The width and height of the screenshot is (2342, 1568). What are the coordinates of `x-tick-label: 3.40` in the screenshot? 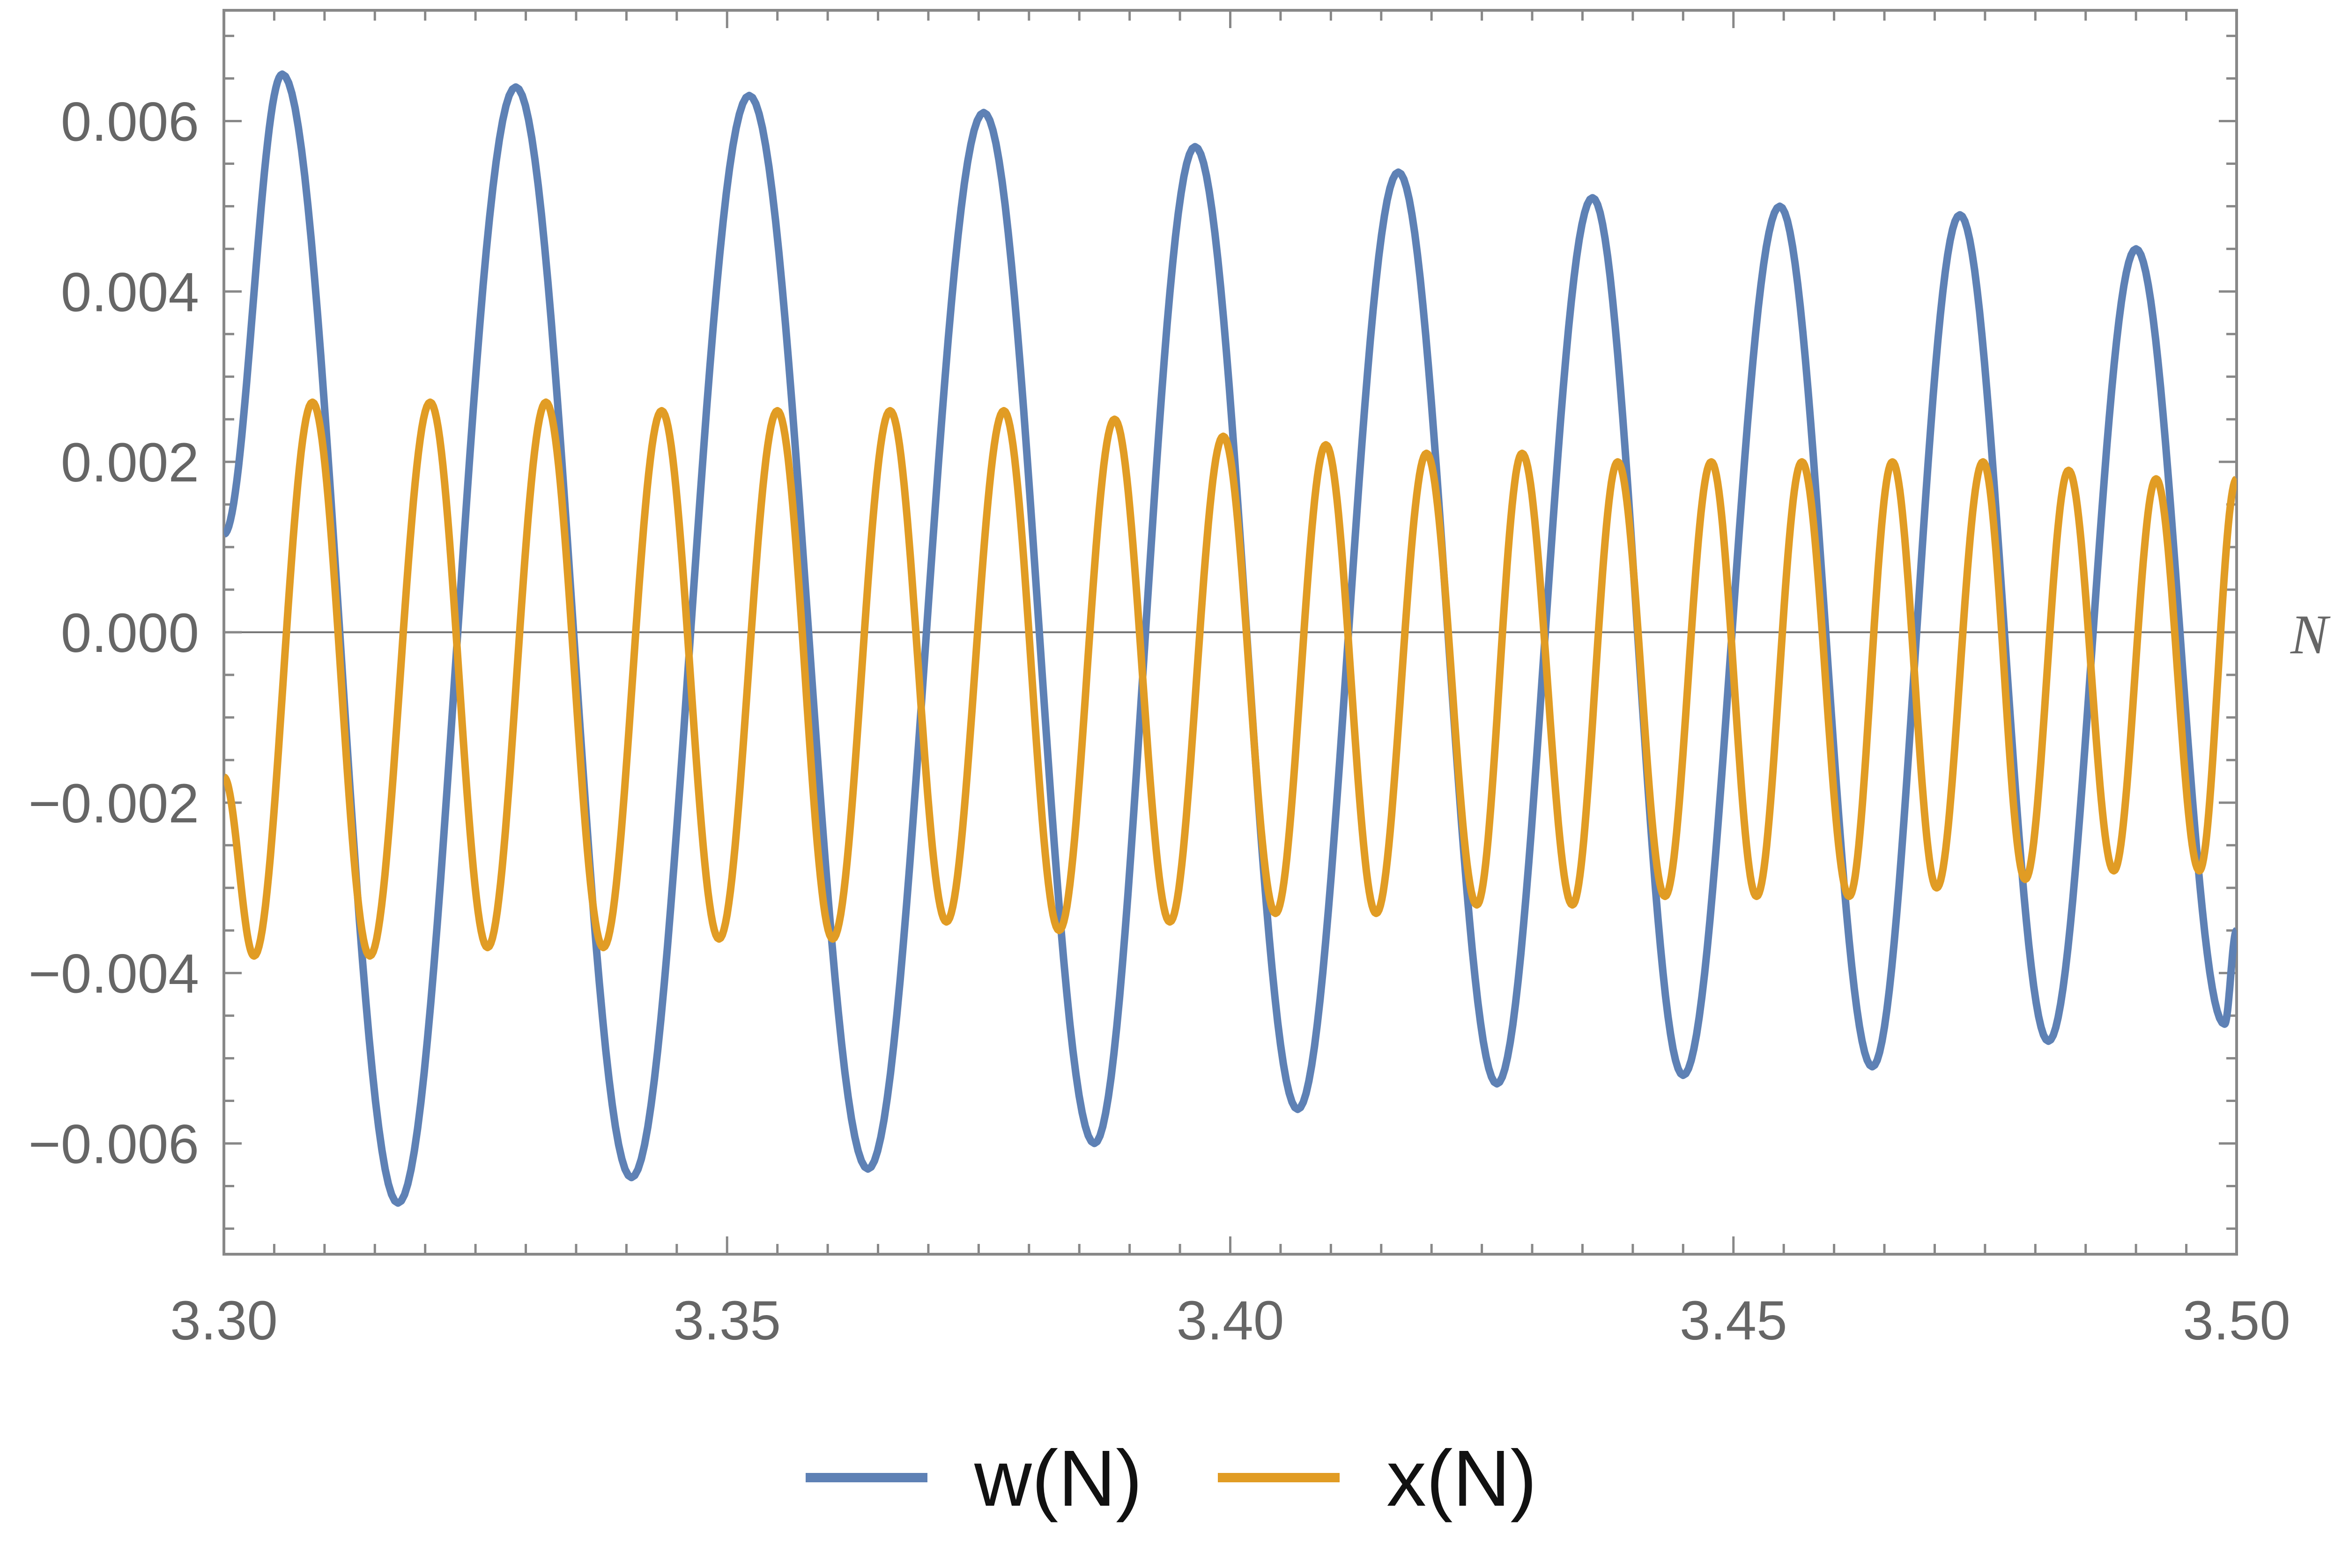 It's located at (1230, 1321).